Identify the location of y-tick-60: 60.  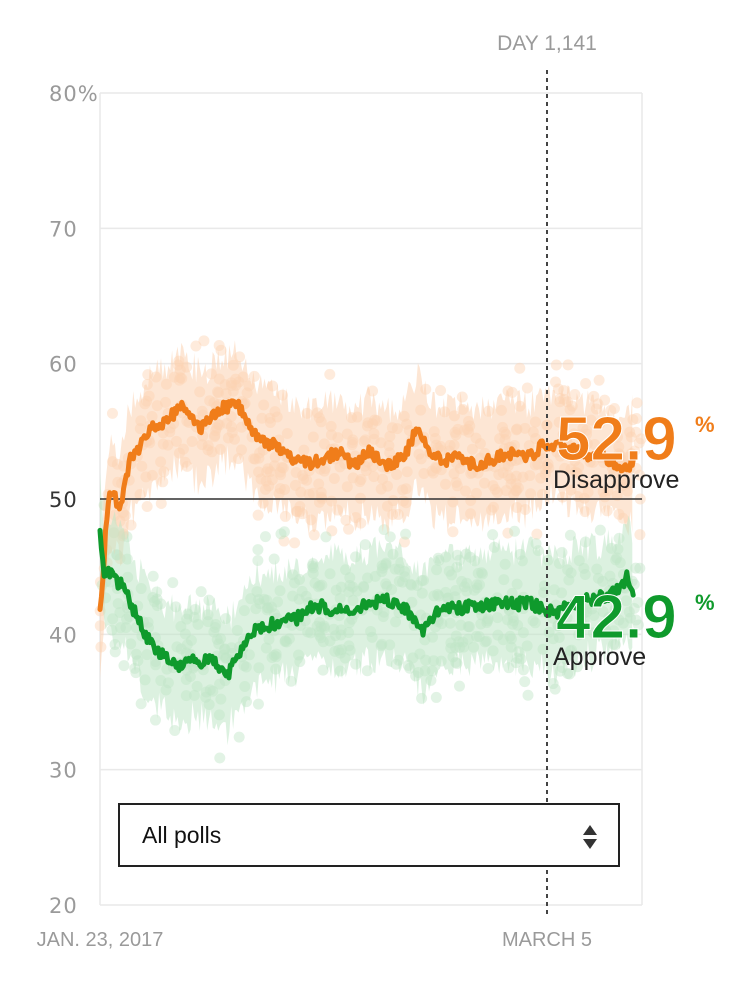
(63, 365).